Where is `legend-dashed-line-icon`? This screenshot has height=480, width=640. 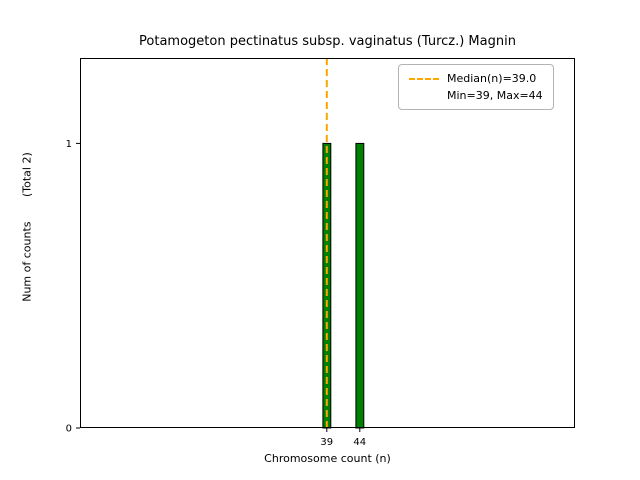 legend-dashed-line-icon is located at coordinates (424, 78).